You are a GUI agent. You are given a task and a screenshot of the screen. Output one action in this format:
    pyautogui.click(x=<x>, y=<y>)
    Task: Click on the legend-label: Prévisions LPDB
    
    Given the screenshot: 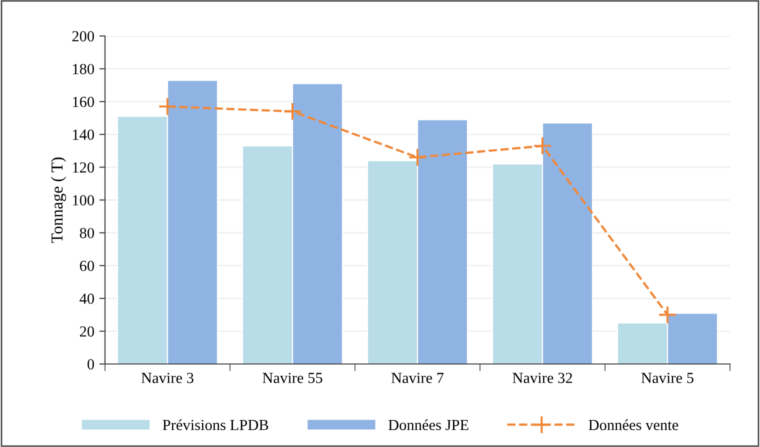 What is the action you would take?
    pyautogui.click(x=215, y=424)
    